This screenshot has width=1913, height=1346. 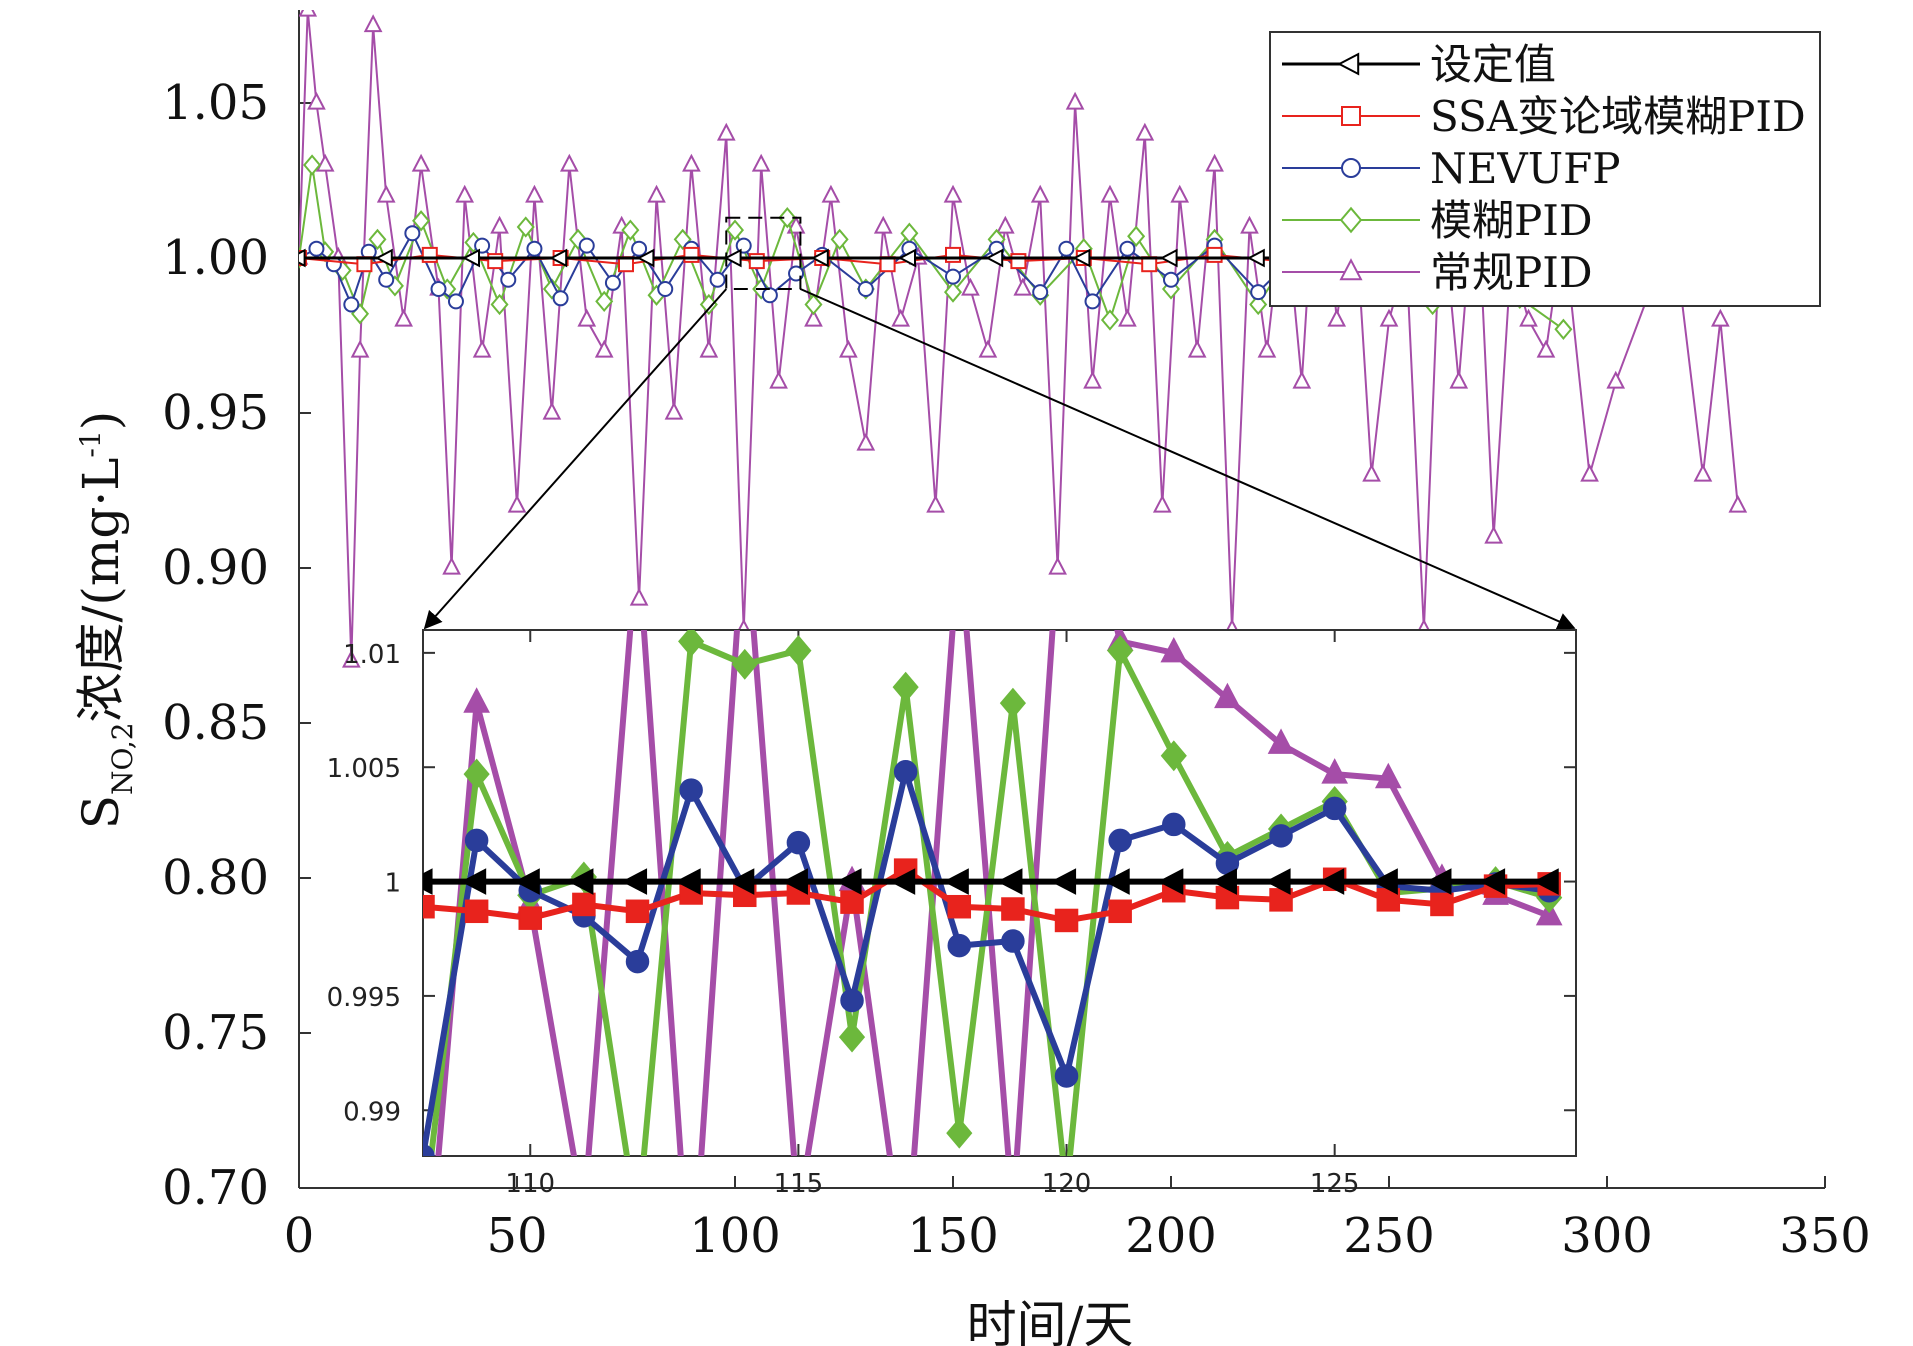 What do you see at coordinates (1525, 168) in the screenshot?
I see `legend-label: NEVUFP` at bounding box center [1525, 168].